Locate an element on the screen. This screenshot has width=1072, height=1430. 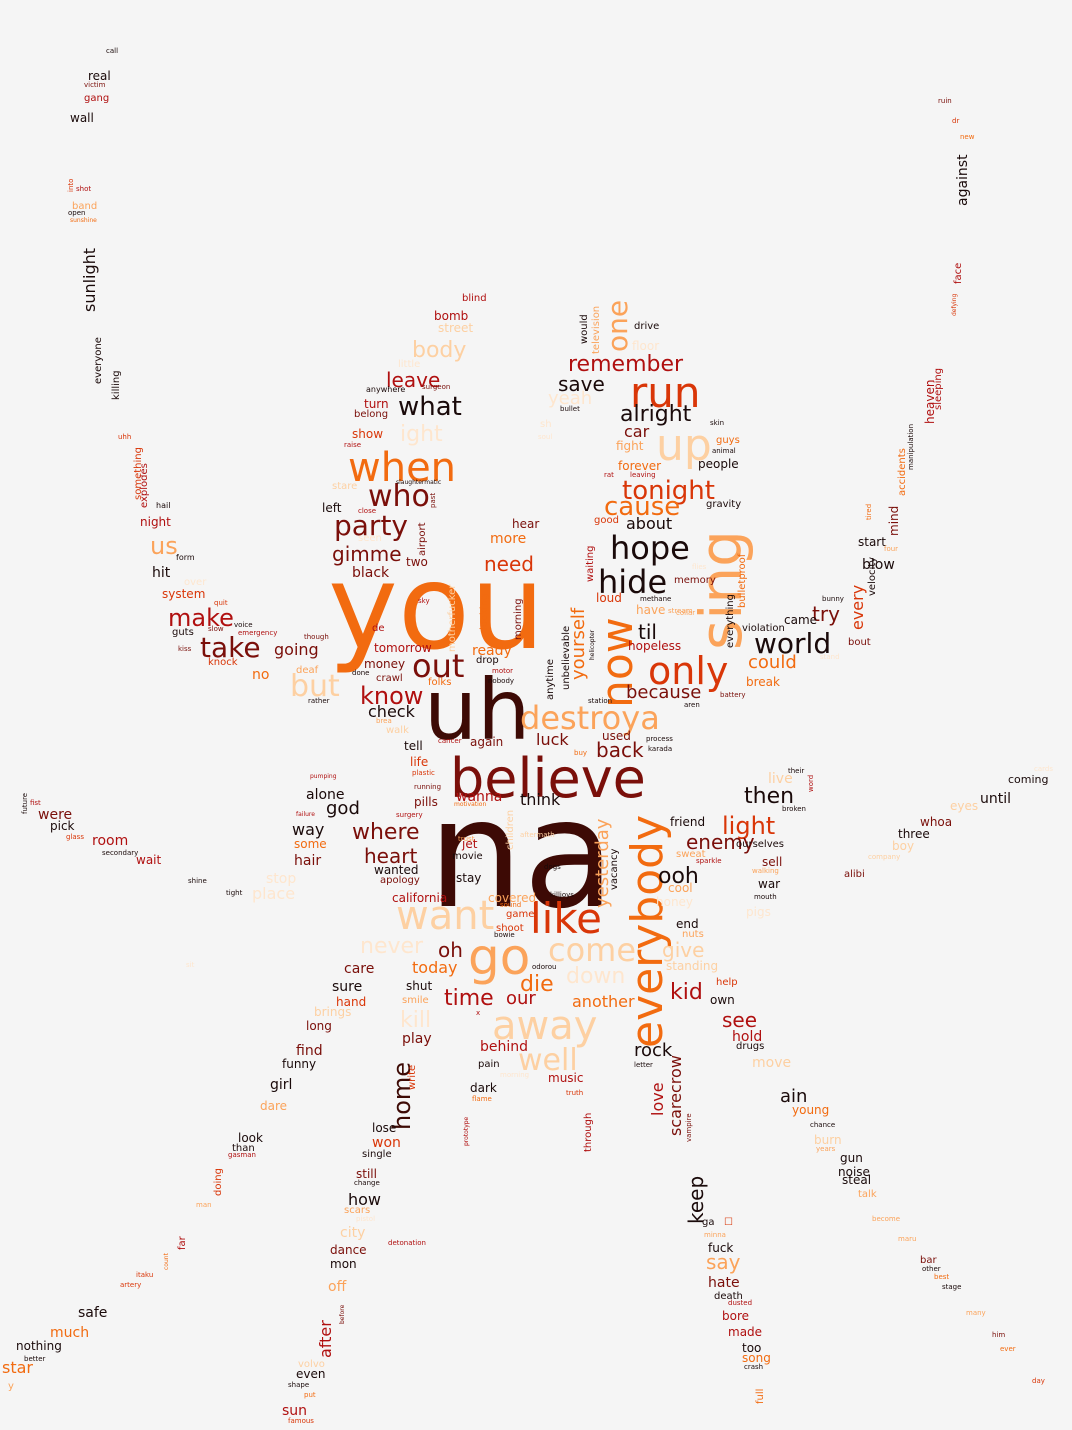
word-need: need is located at coordinates (509, 564).